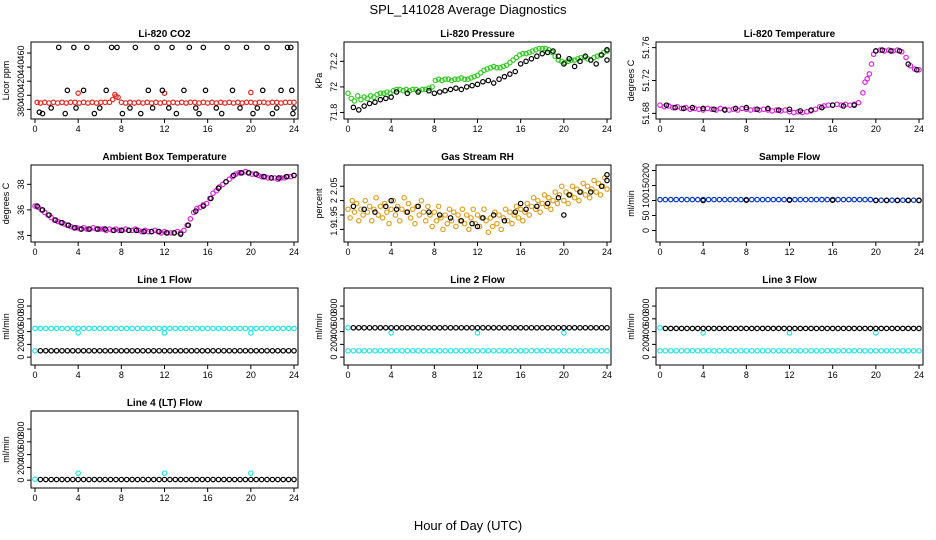  Describe the element at coordinates (631, 203) in the screenshot. I see `y-axis-label: ml/min` at that location.